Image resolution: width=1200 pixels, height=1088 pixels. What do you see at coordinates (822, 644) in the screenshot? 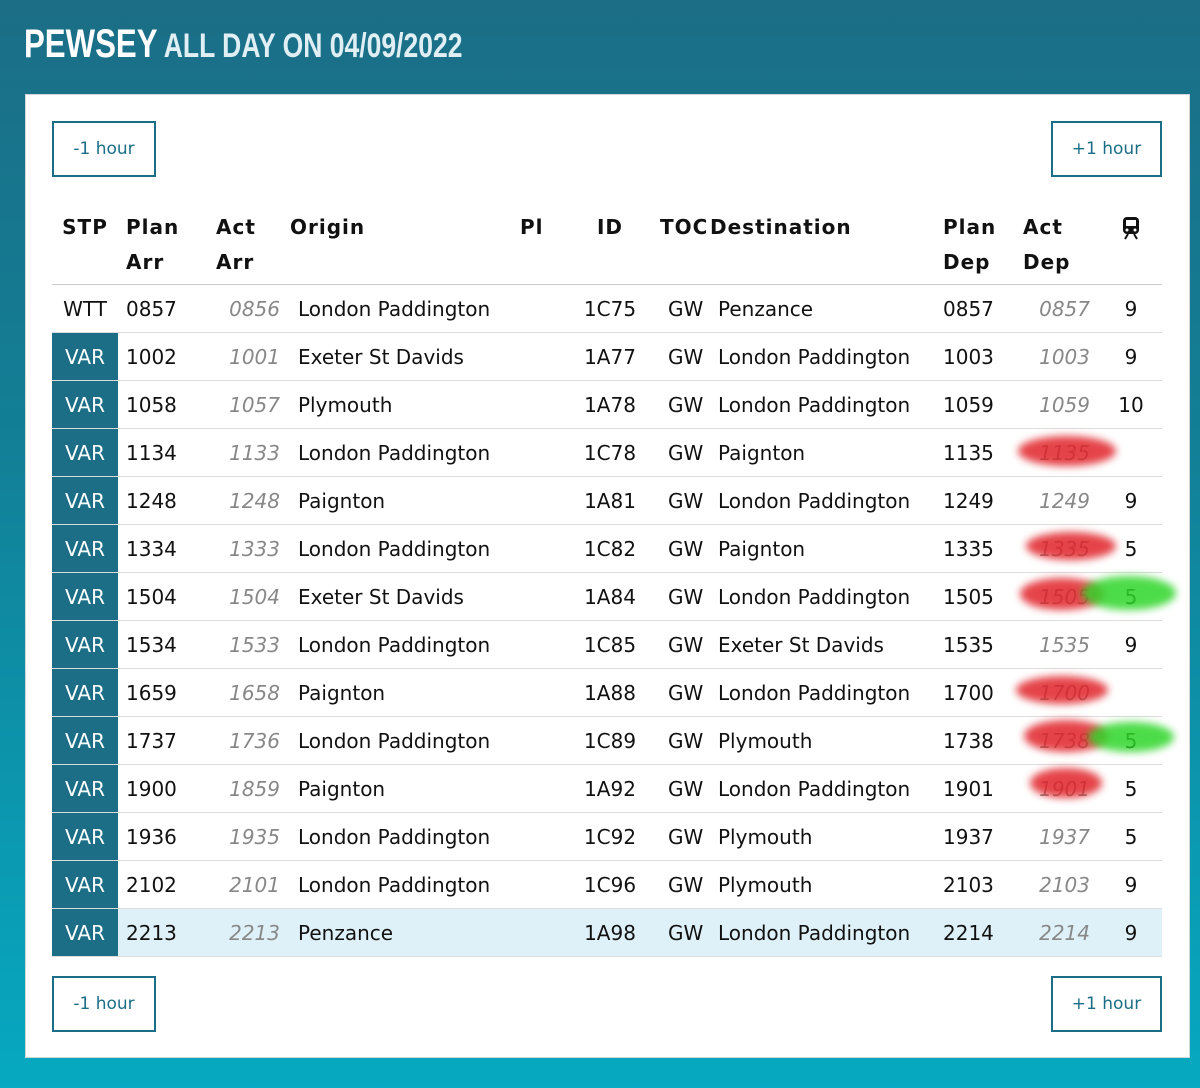
I see `destination-cell: Exeter St Davids` at bounding box center [822, 644].